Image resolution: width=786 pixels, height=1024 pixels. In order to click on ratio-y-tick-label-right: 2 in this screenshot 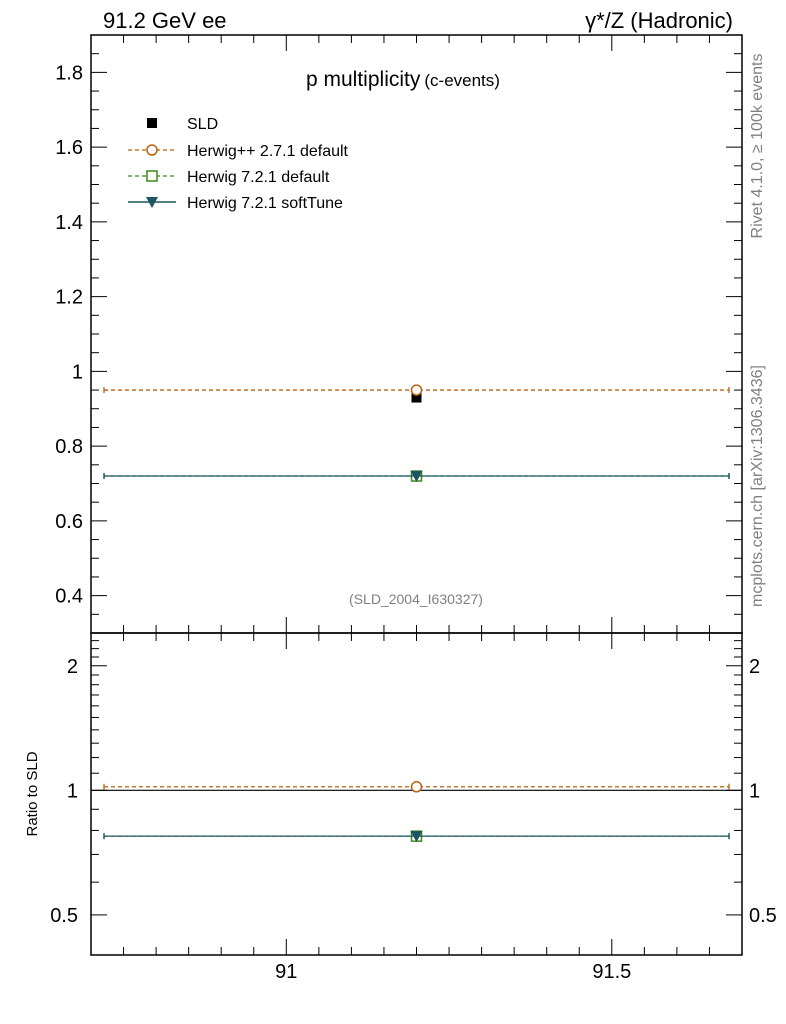, I will do `click(754, 667)`.